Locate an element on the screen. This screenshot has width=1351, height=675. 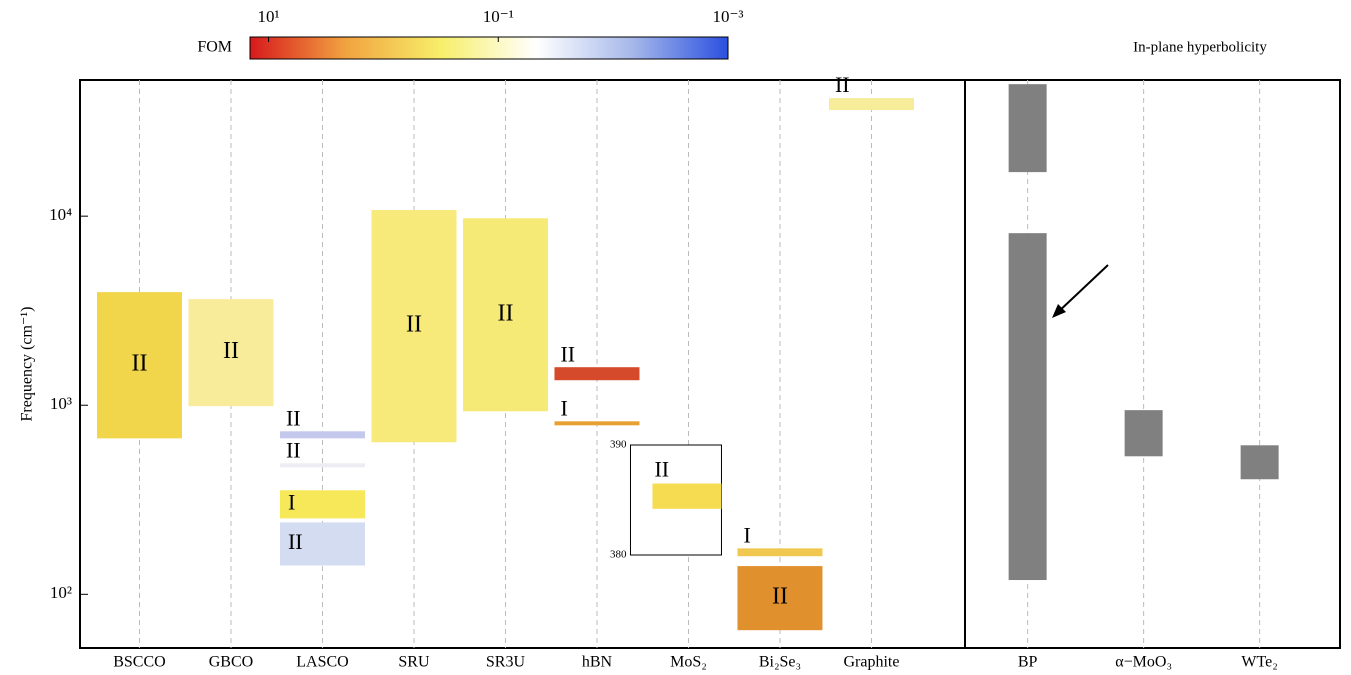
y-tick-label: 10⁴ is located at coordinates (60, 214).